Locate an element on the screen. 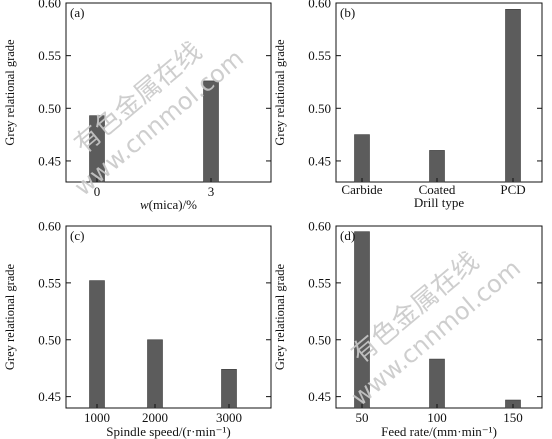 This screenshot has width=552, height=439. x-tick-label: 1000 is located at coordinates (97, 417).